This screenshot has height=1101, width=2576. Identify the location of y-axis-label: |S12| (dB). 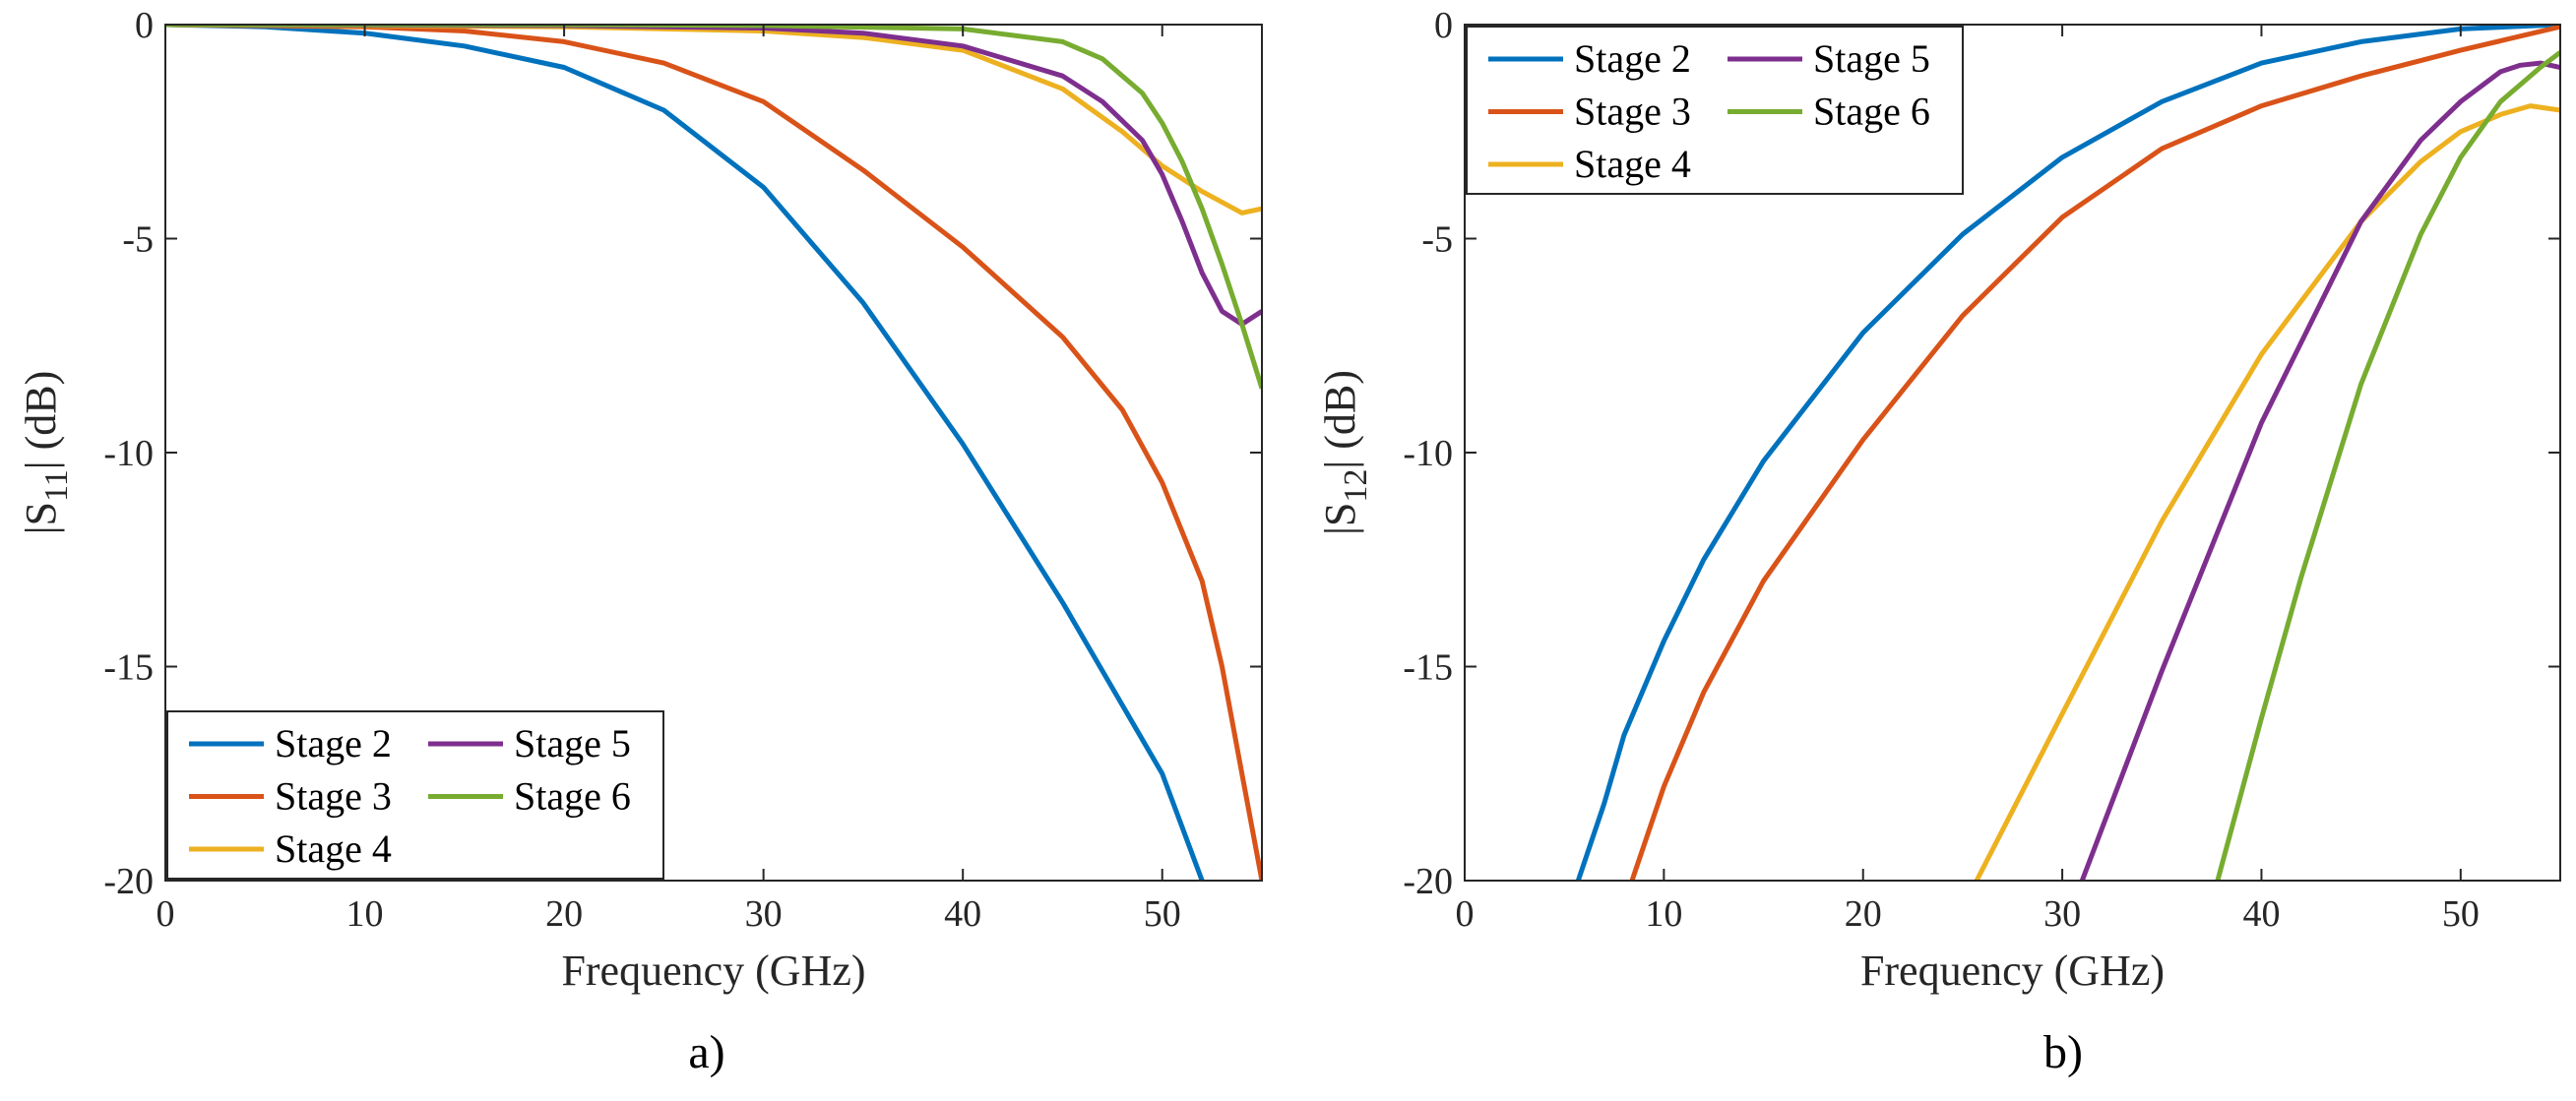
(1345, 452).